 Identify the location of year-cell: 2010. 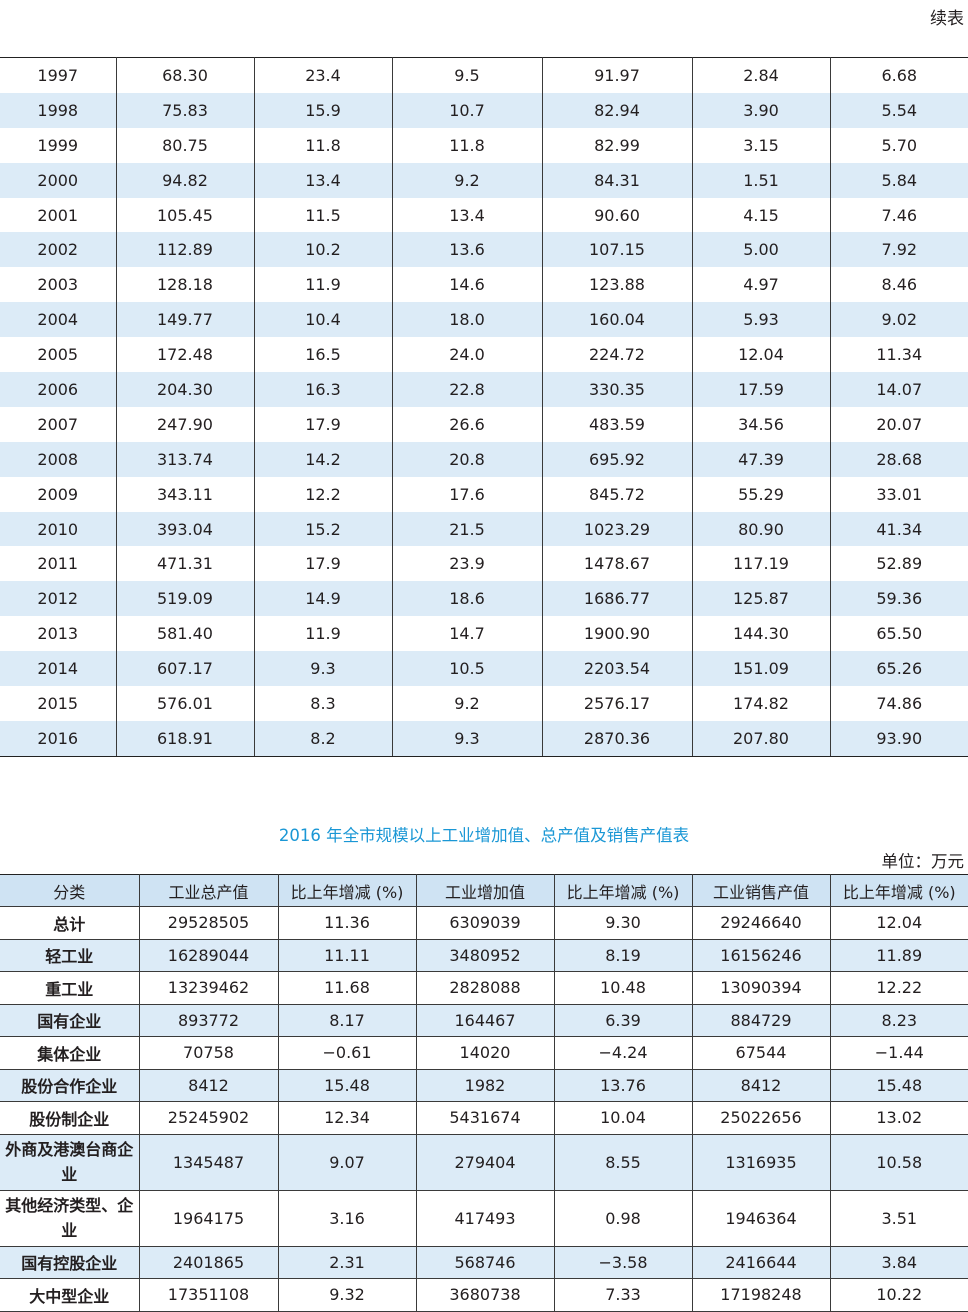
(58, 529).